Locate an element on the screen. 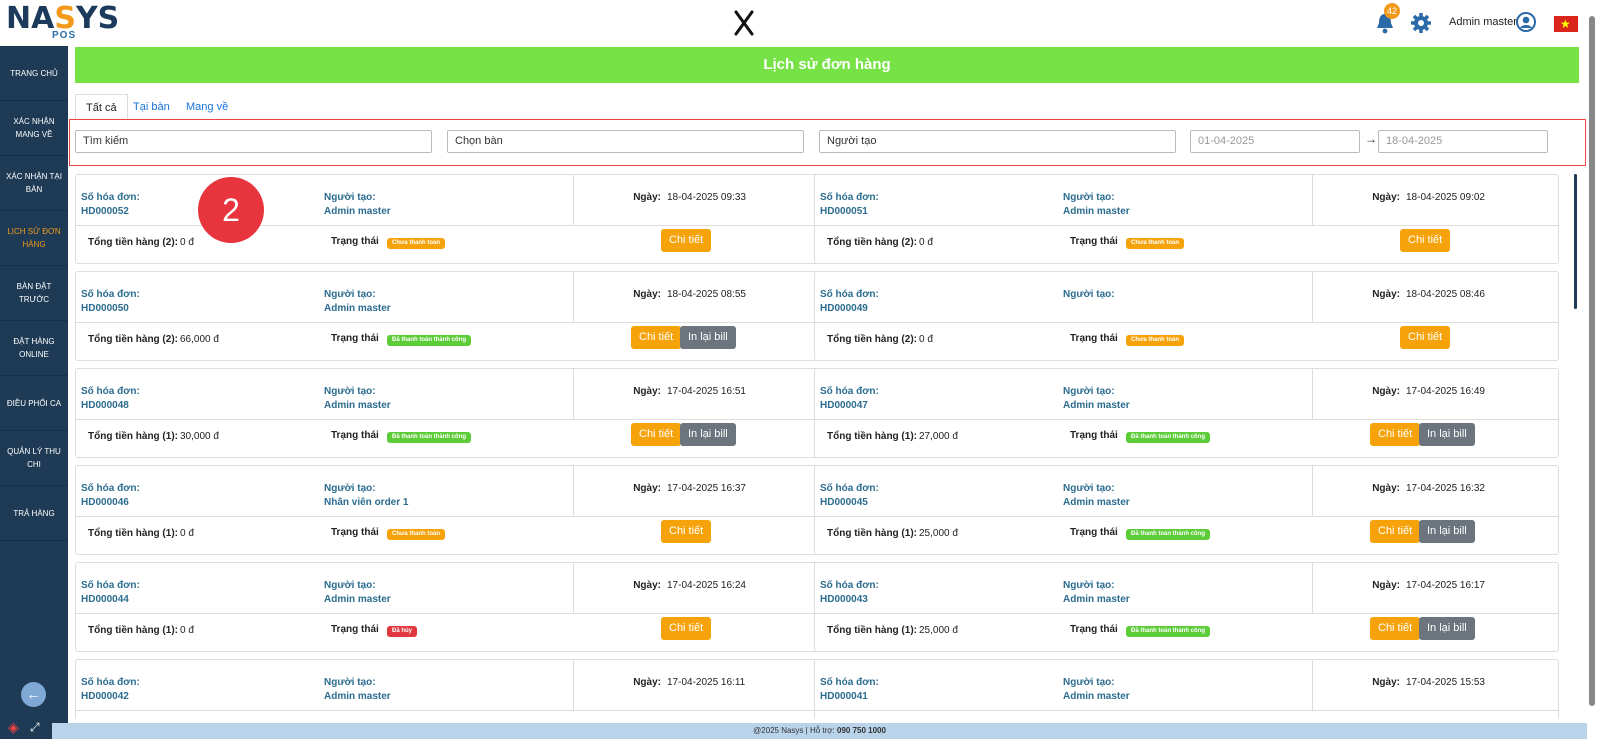  sidebar-item-reservations: BÀN ĐẶT TRƯỚC is located at coordinates (34, 293).